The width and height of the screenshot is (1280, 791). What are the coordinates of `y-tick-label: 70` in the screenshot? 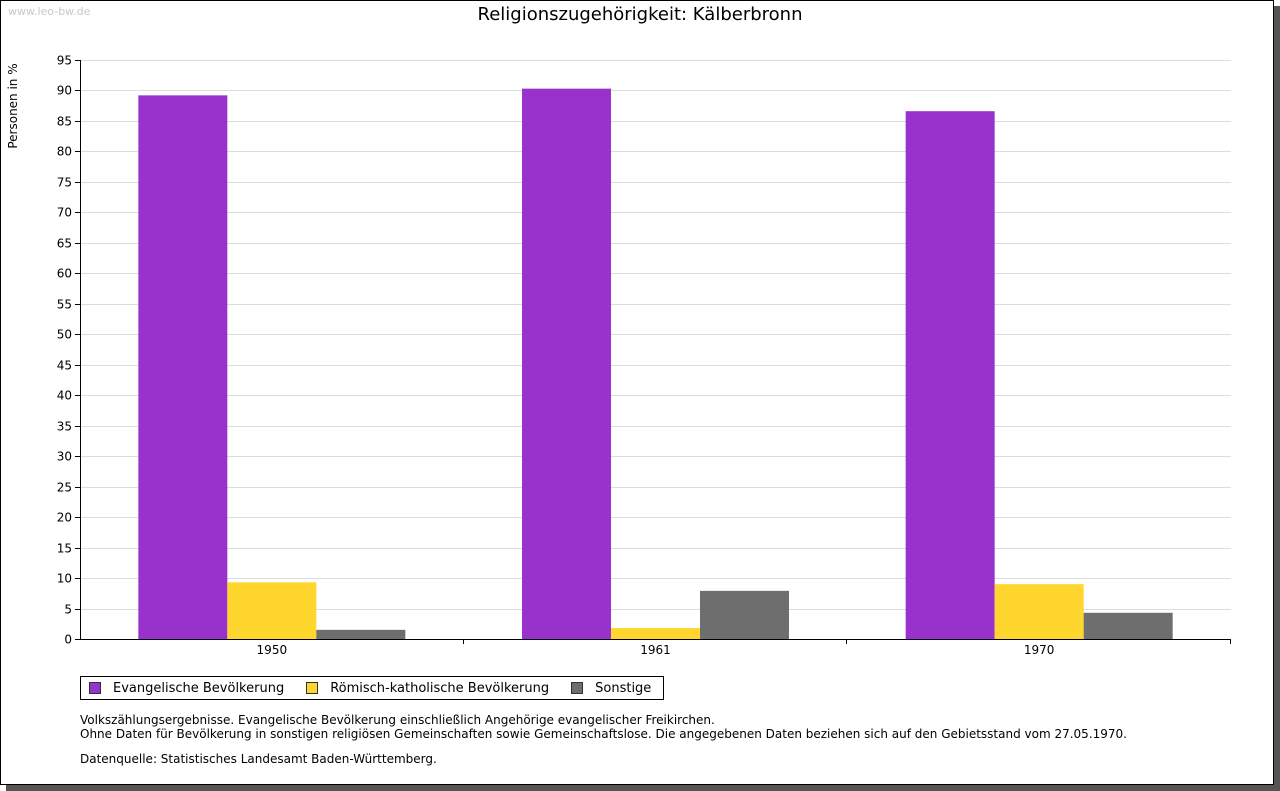 It's located at (64, 213).